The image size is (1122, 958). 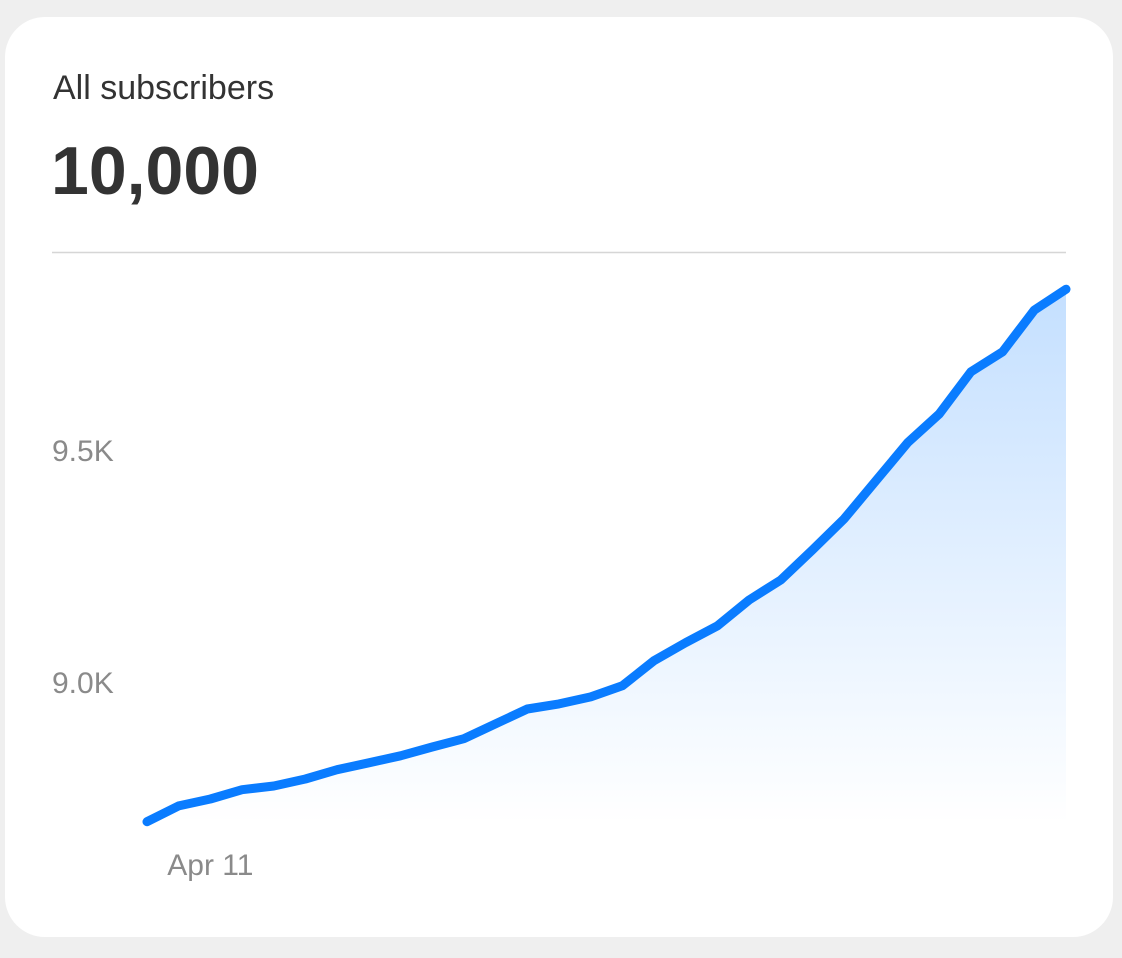 I want to click on y-tick-label: 9.0K, so click(x=83, y=683).